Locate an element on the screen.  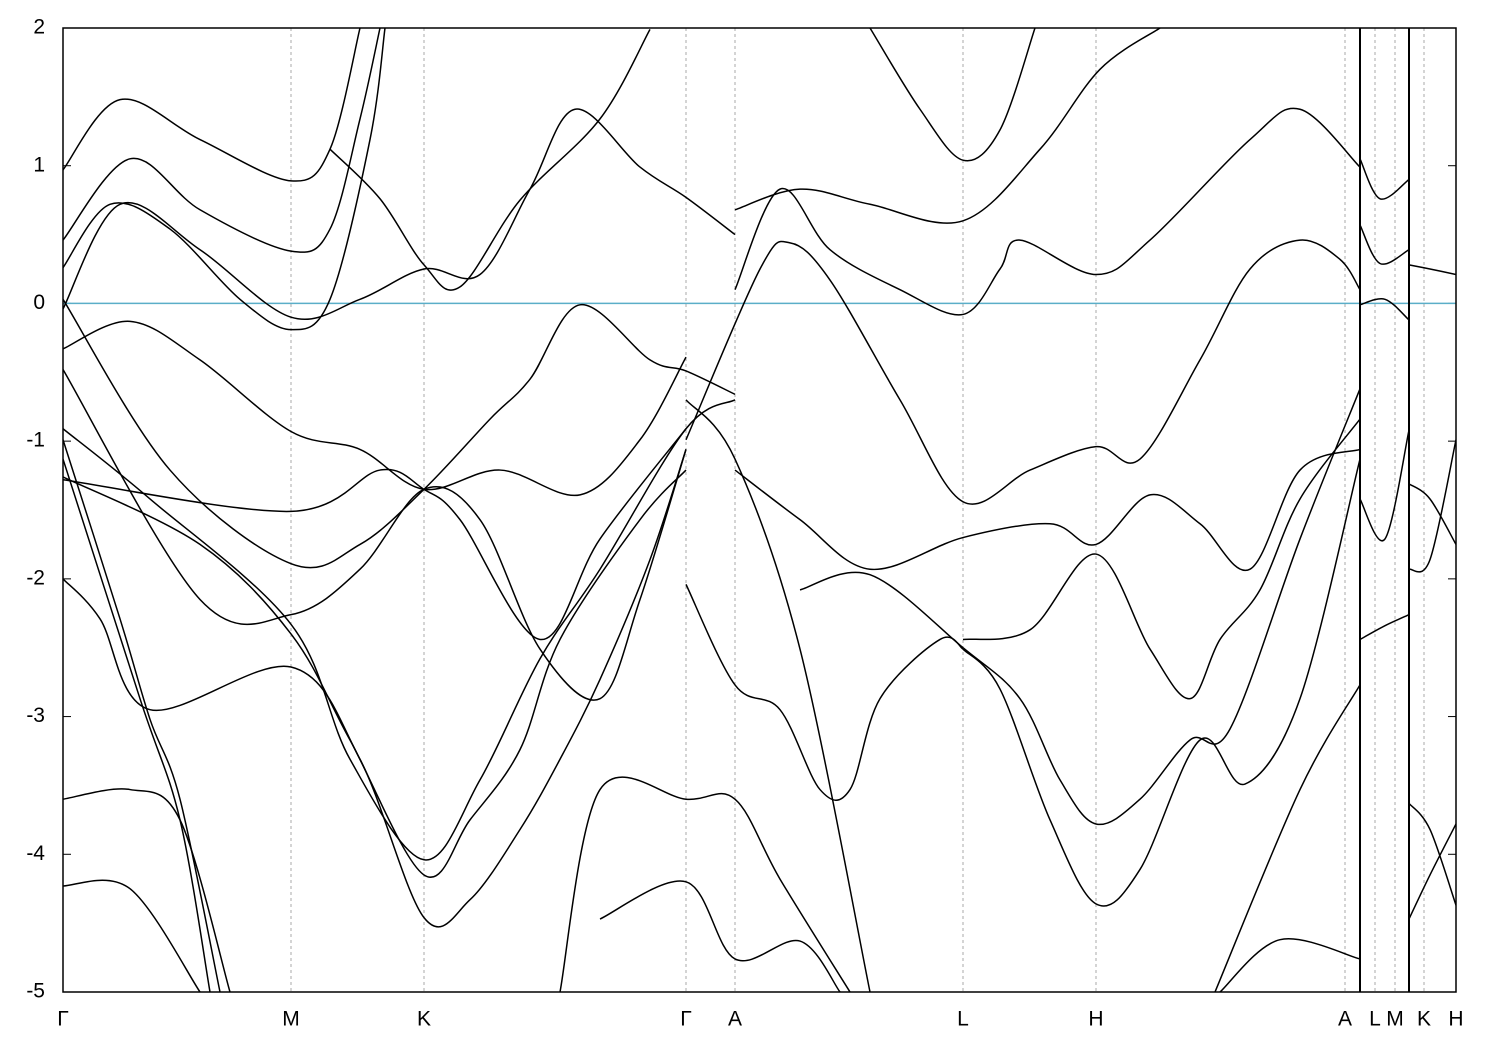
y-tick-label: -1 is located at coordinates (35, 440).